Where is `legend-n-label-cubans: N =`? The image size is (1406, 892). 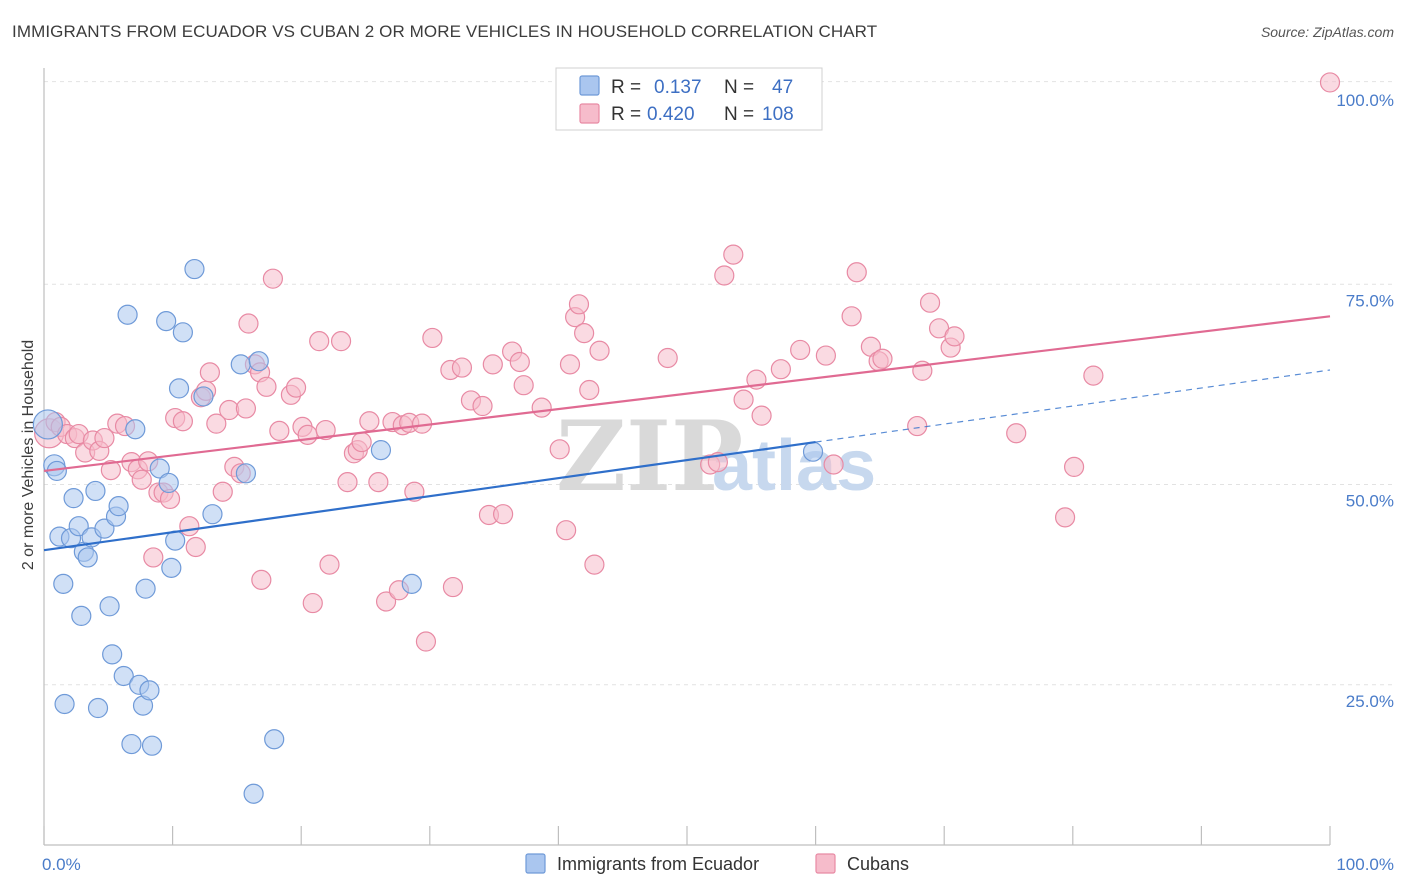
legend-n-label-cubans: N = is located at coordinates (739, 114).